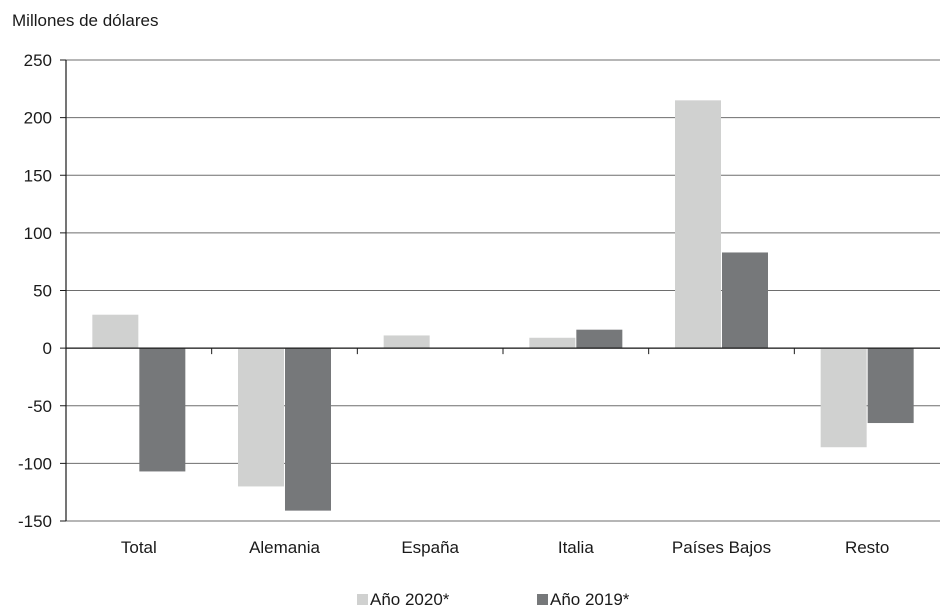 The width and height of the screenshot is (945, 610). Describe the element at coordinates (430, 547) in the screenshot. I see `x-tick-label: España` at that location.